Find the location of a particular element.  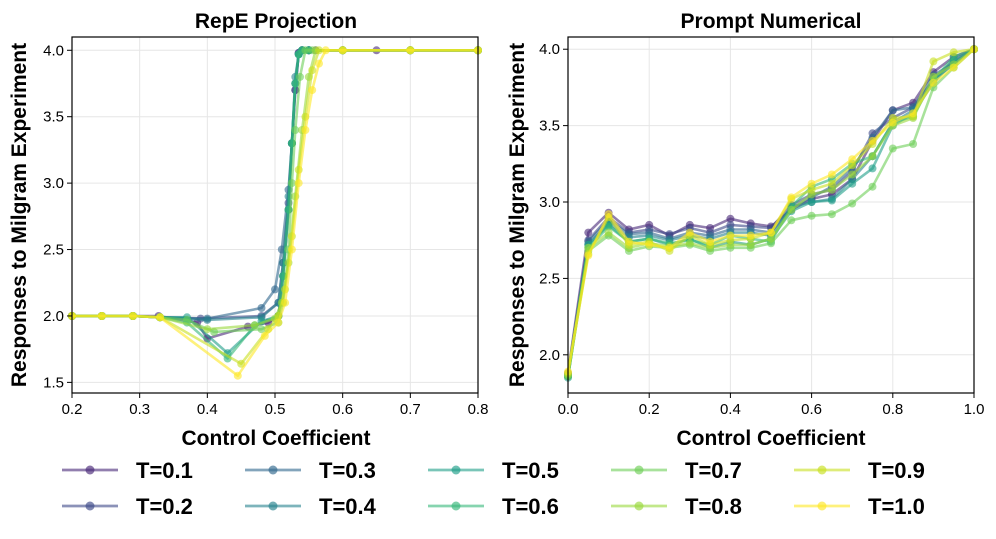

left-xtick-label: 0.7 is located at coordinates (410, 409).